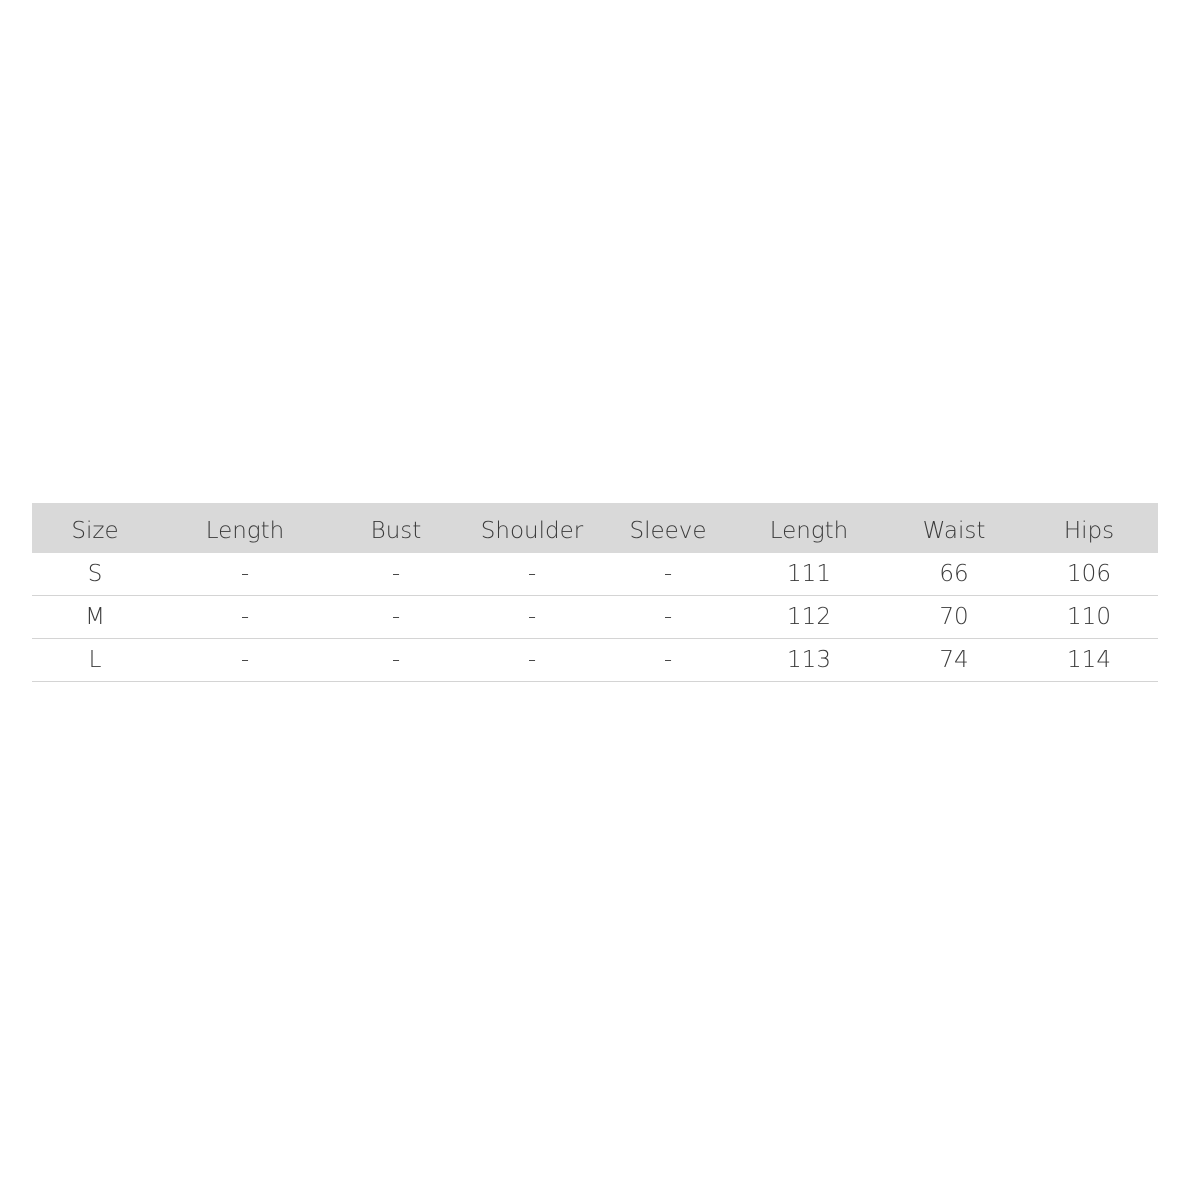 The image size is (1200, 1200). Describe the element at coordinates (595, 660) in the screenshot. I see `table-row: L - - - - 113 74 114` at that location.